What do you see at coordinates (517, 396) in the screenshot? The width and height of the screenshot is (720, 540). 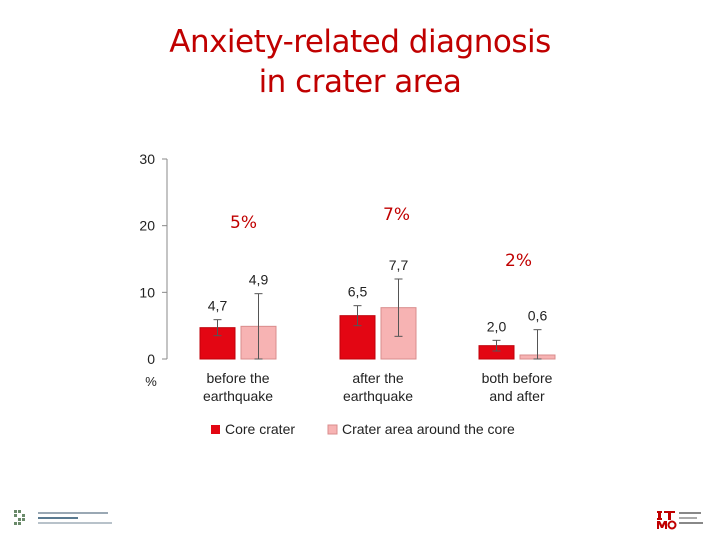 I see `category-label: and after` at bounding box center [517, 396].